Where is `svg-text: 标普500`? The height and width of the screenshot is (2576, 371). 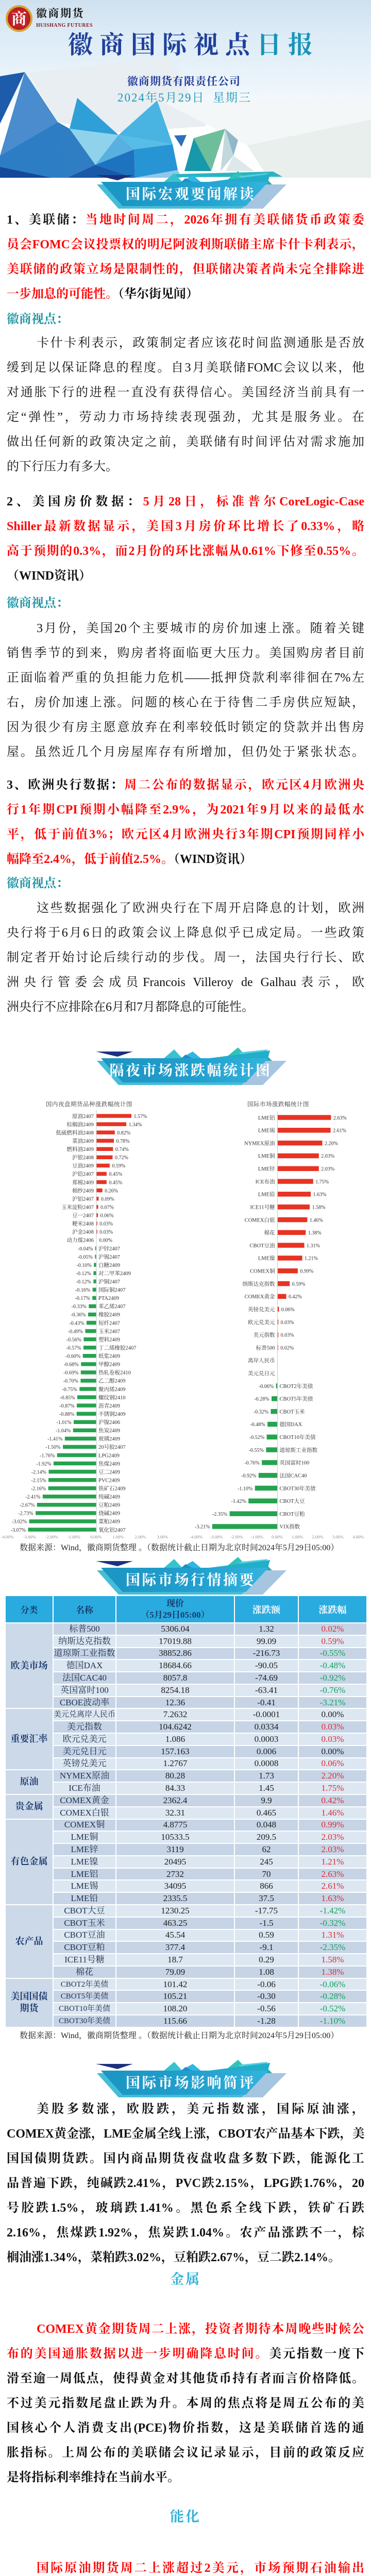 svg-text: 标普500 is located at coordinates (265, 1347).